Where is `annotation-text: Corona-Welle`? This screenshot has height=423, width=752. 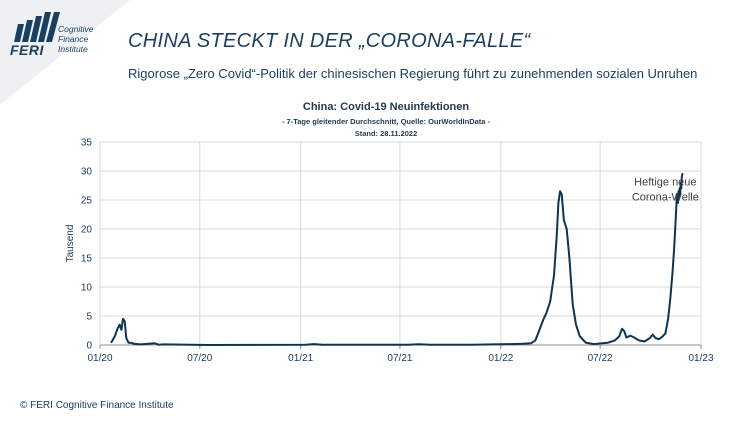 annotation-text: Corona-Welle is located at coordinates (665, 198).